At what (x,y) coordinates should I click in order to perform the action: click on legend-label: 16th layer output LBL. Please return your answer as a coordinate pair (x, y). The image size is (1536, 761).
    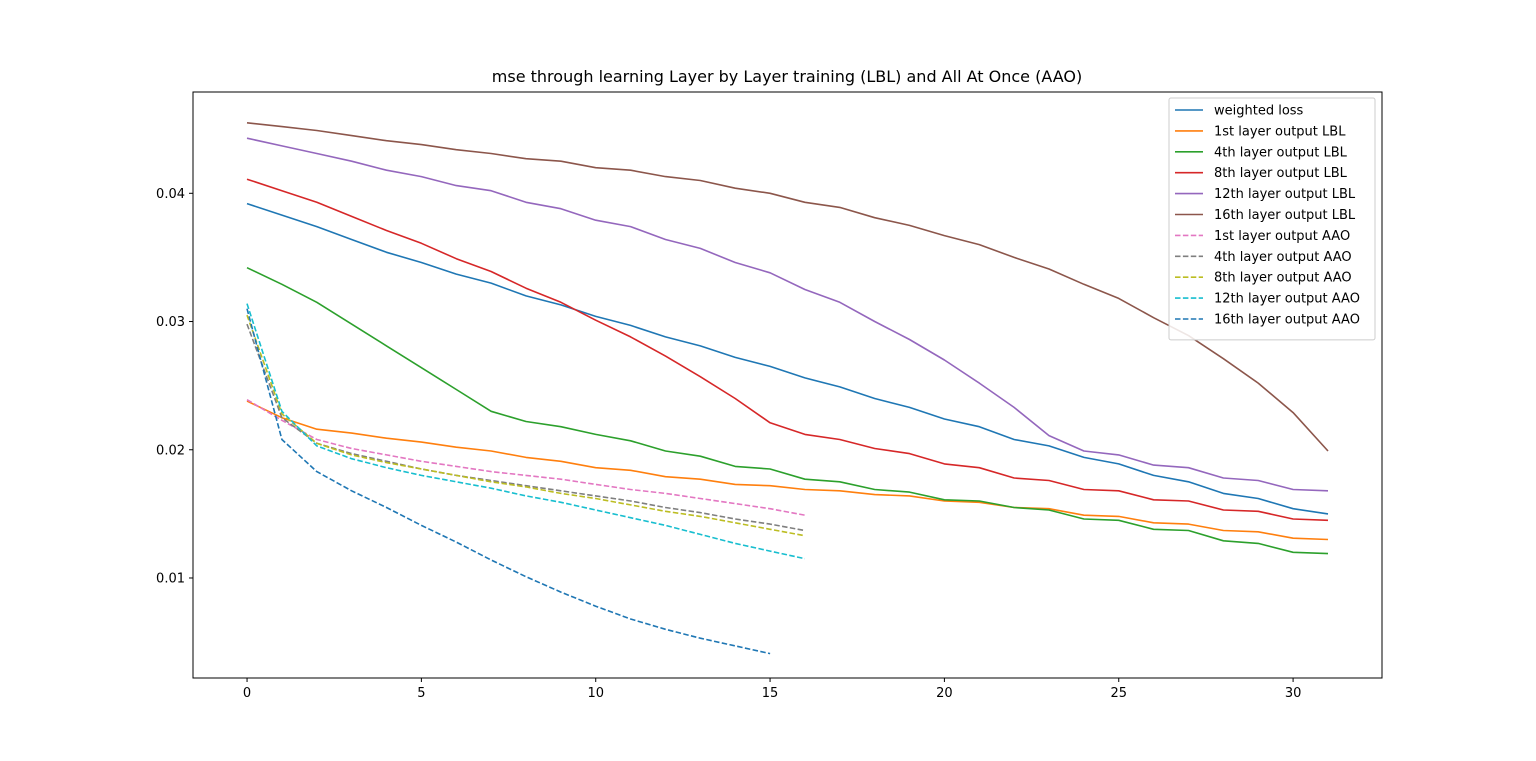
    Looking at the image, I should click on (1285, 215).